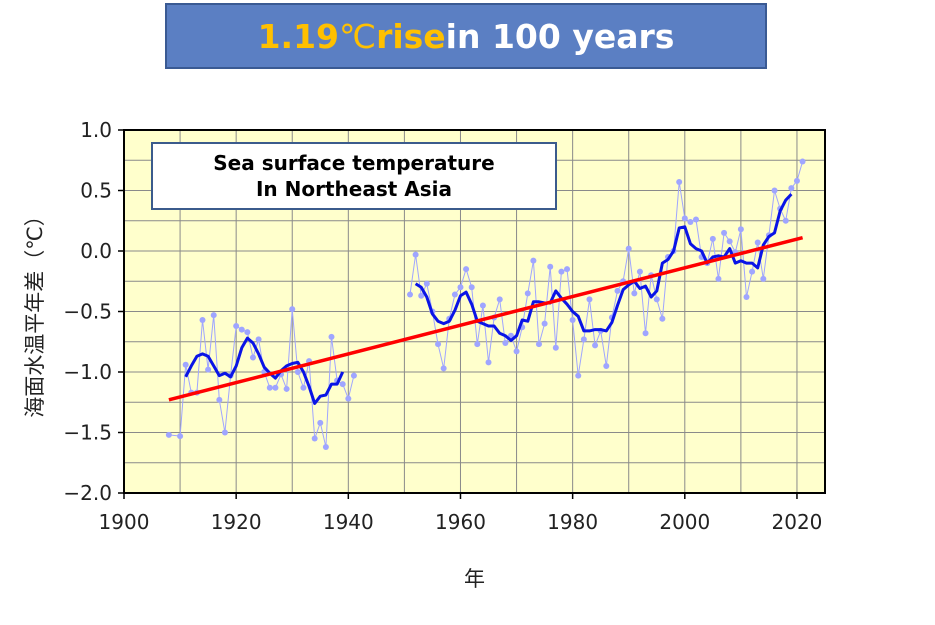 This screenshot has width=935, height=625. Describe the element at coordinates (236, 522) in the screenshot. I see `x-tick-label: 1920` at that location.